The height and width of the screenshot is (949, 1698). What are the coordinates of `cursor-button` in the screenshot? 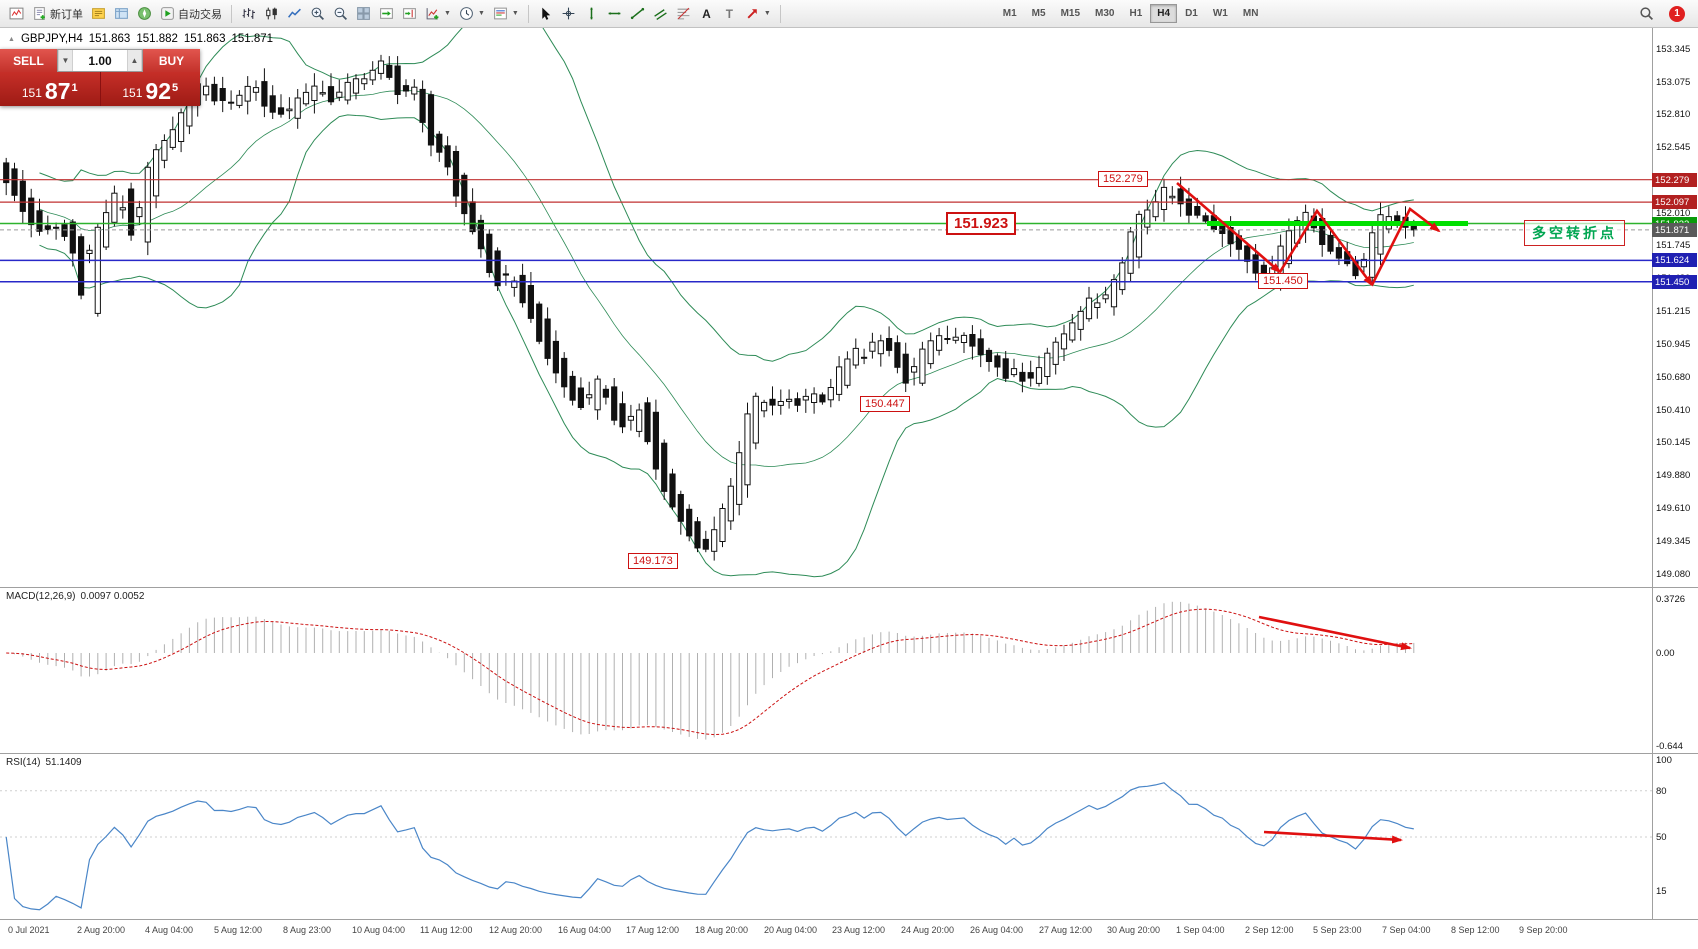 It's located at (545, 13).